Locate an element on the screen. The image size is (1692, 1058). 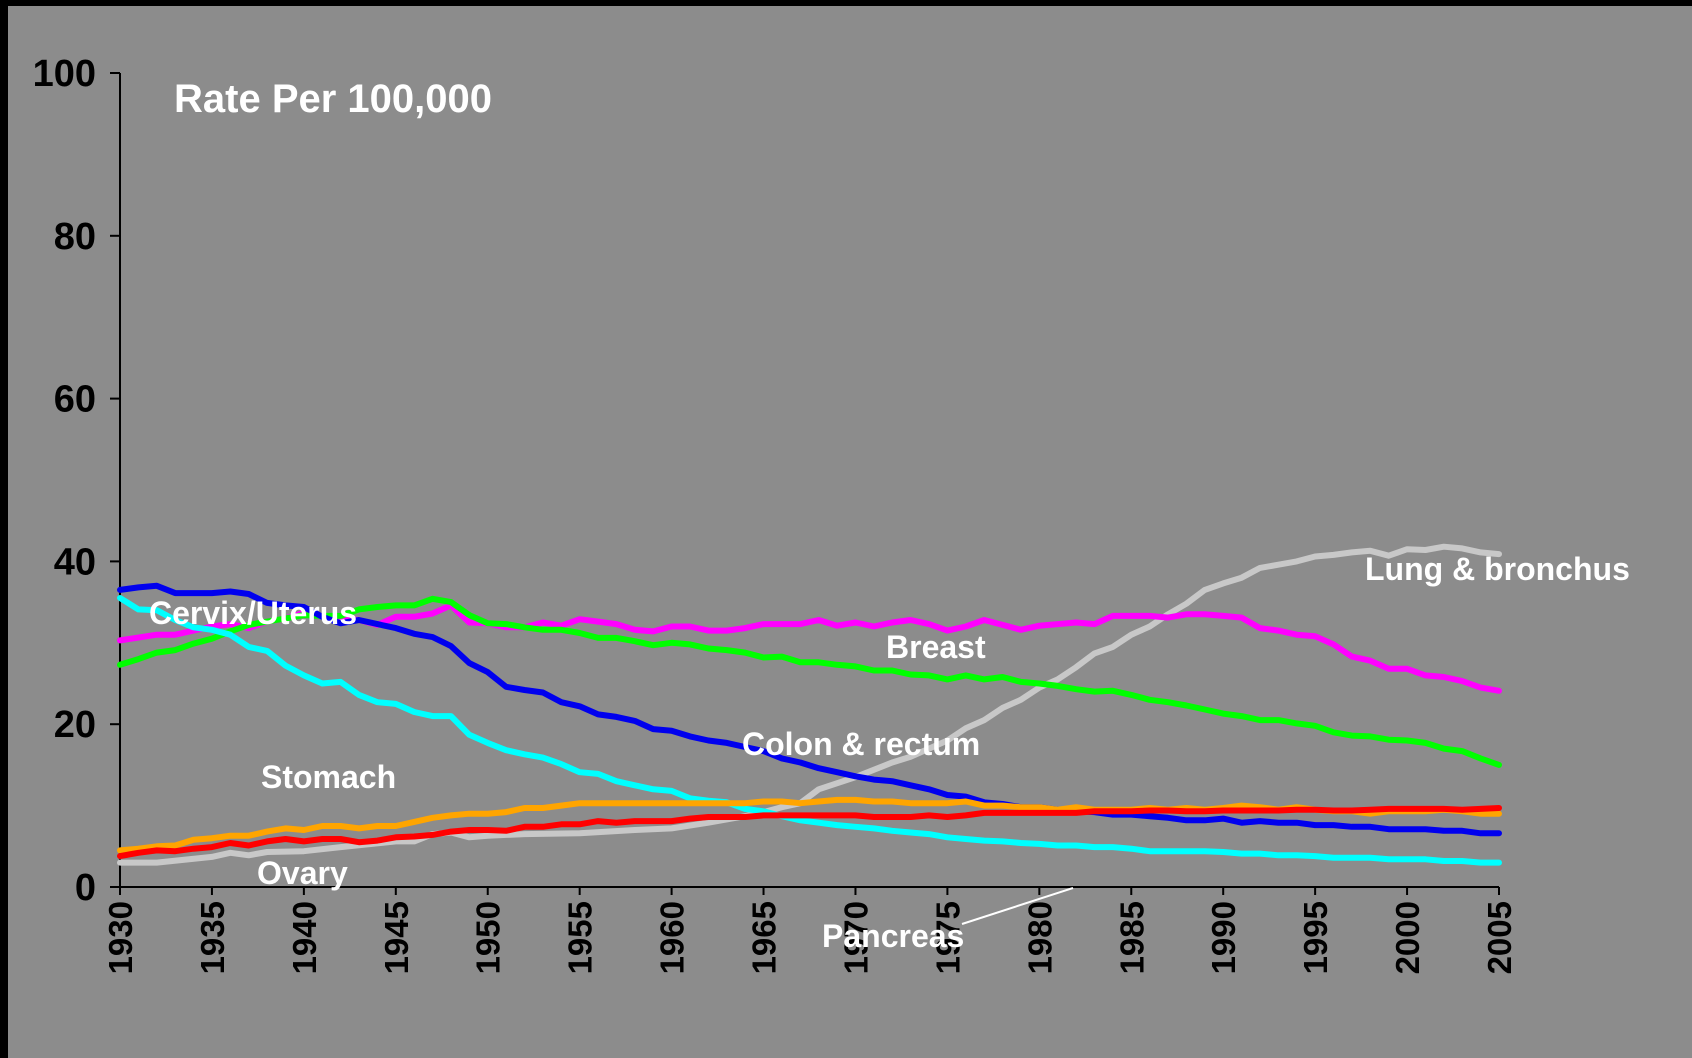
series-label-pancreas: Pancreas is located at coordinates (893, 936).